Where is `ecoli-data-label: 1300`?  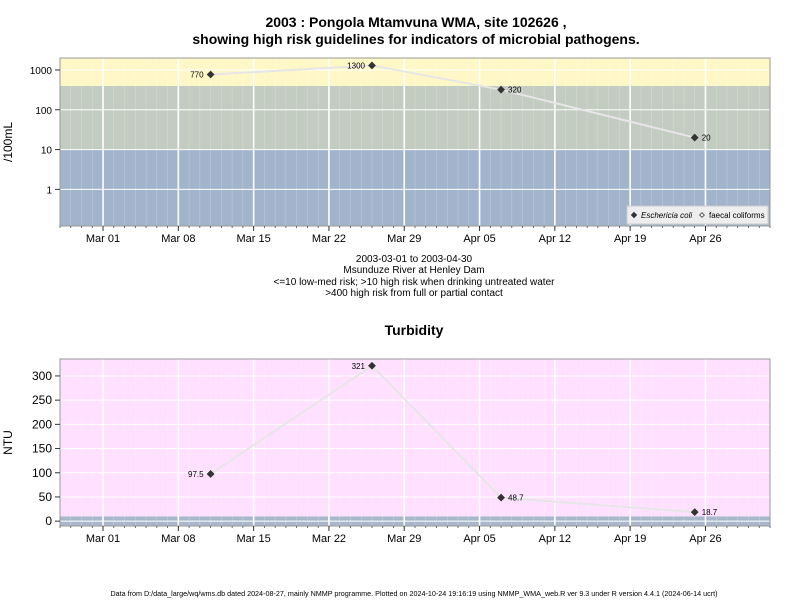 ecoli-data-label: 1300 is located at coordinates (356, 65).